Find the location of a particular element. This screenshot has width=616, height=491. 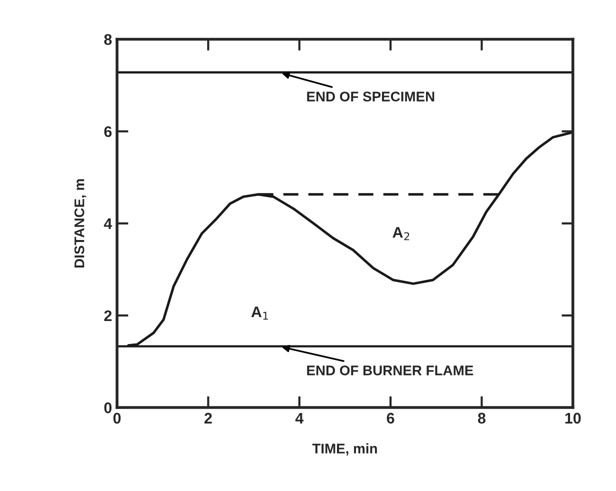

y-tick-label: 6 is located at coordinates (108, 132).